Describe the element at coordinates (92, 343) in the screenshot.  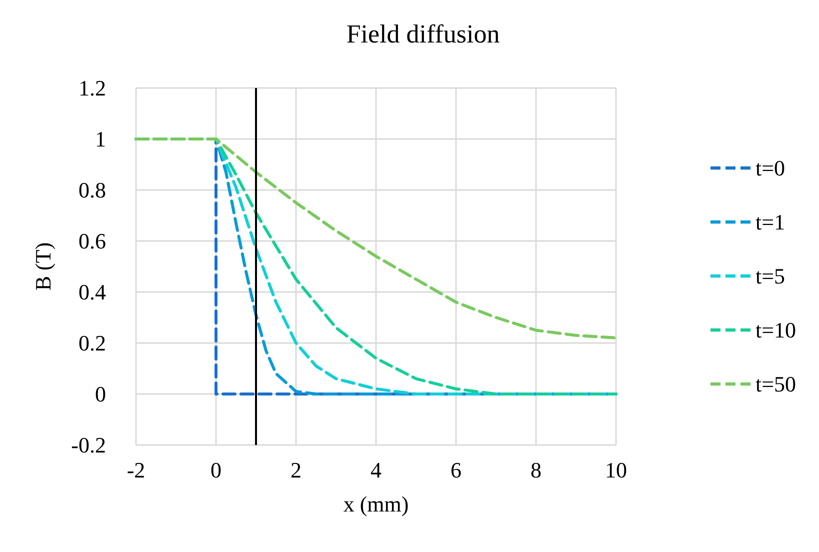
I see `y-tick-label: 0.2` at that location.